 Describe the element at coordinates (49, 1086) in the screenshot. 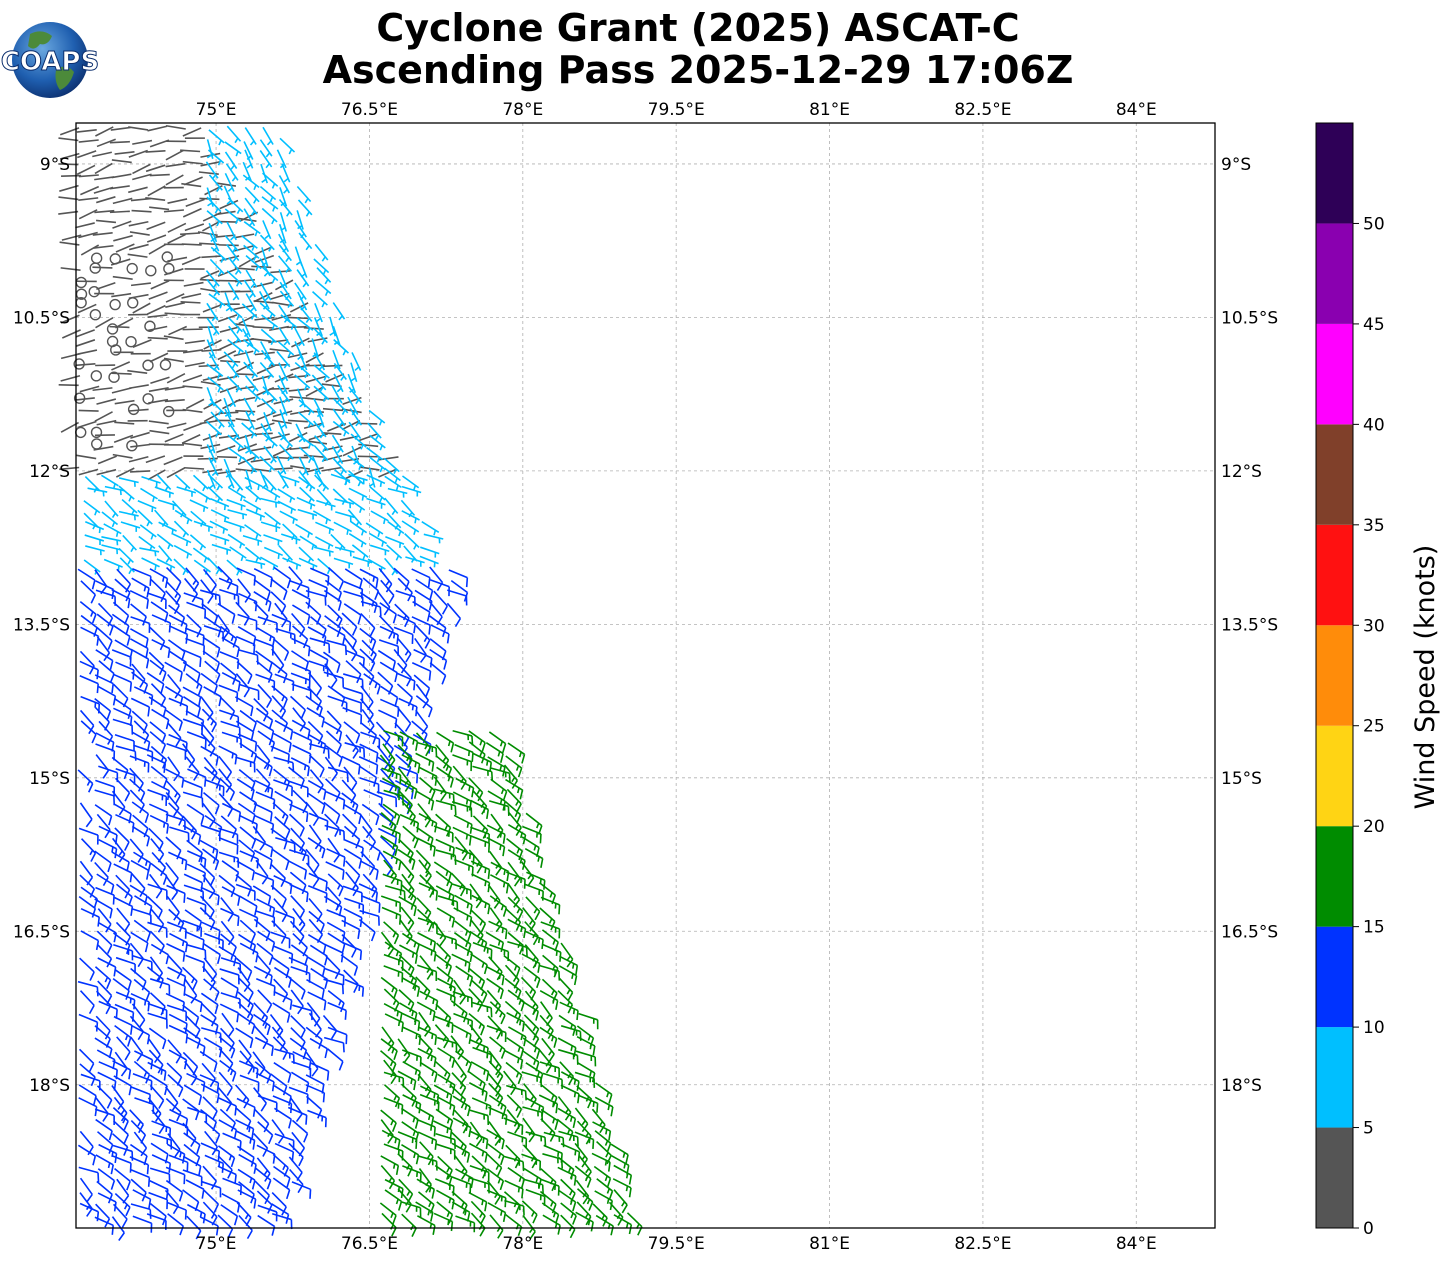

I see `lat-tick-label-left: 18°S` at that location.